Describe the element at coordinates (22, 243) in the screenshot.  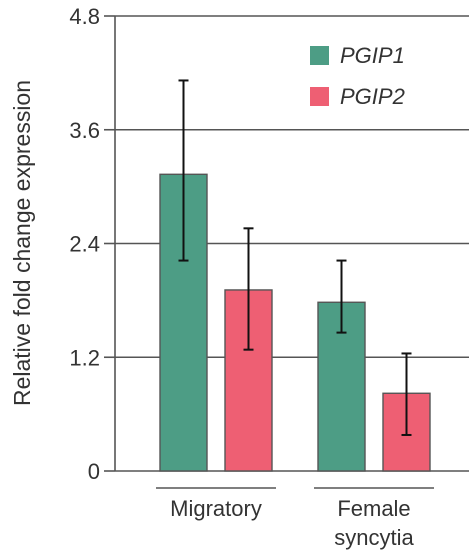
I see `y-axis-title: Relative fold change expression` at that location.